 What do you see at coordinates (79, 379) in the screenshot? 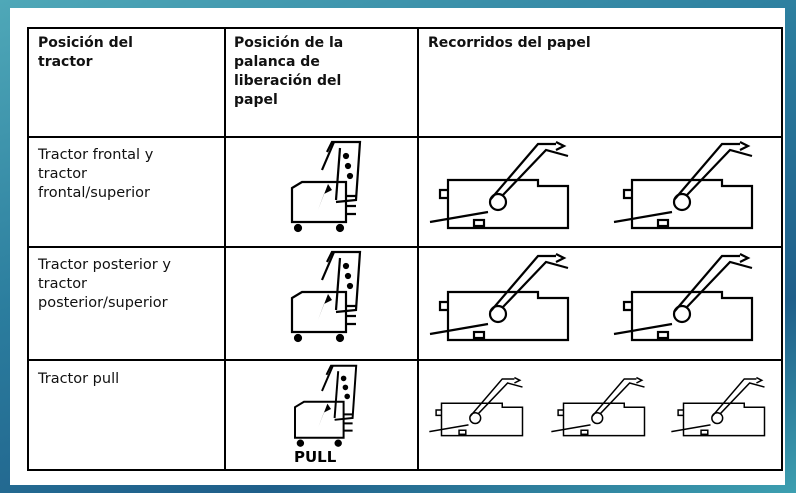
I see `row-label: Tractor pull` at bounding box center [79, 379].